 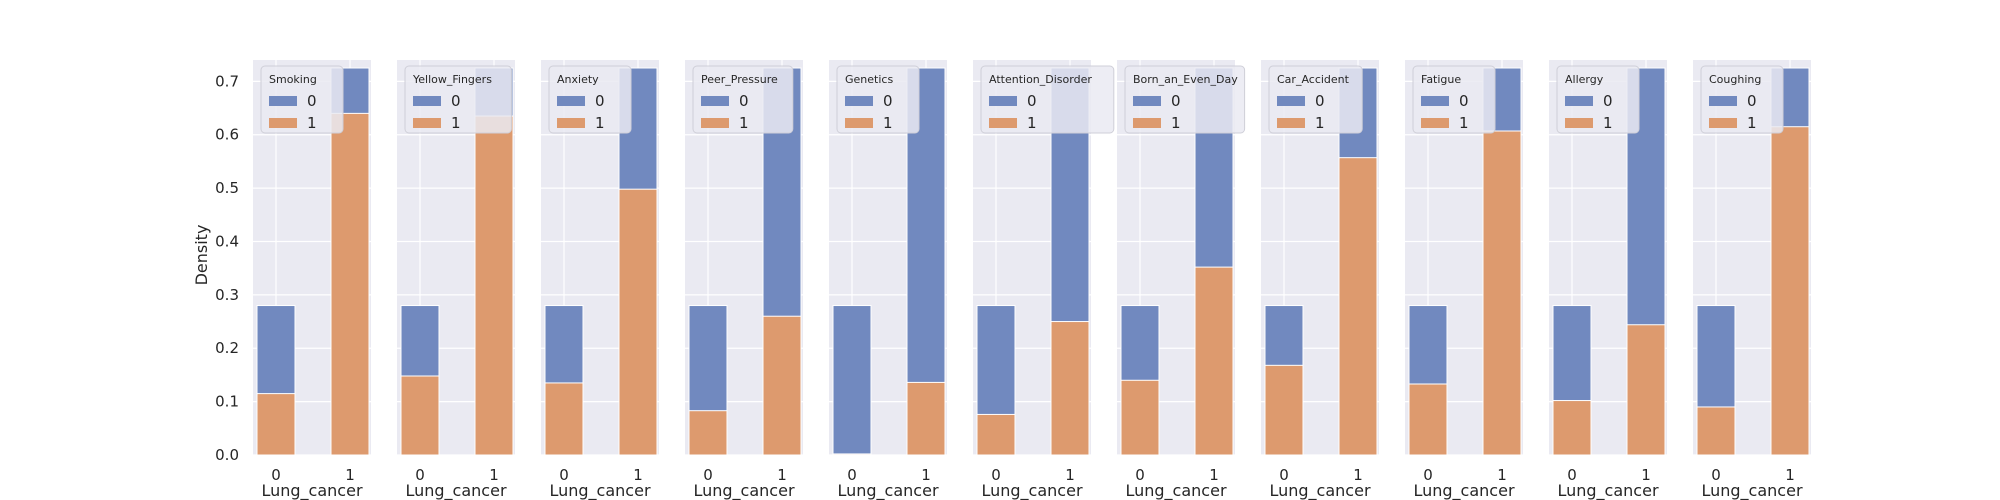 What do you see at coordinates (1584, 79) in the screenshot?
I see `legend-title: Allergy` at bounding box center [1584, 79].